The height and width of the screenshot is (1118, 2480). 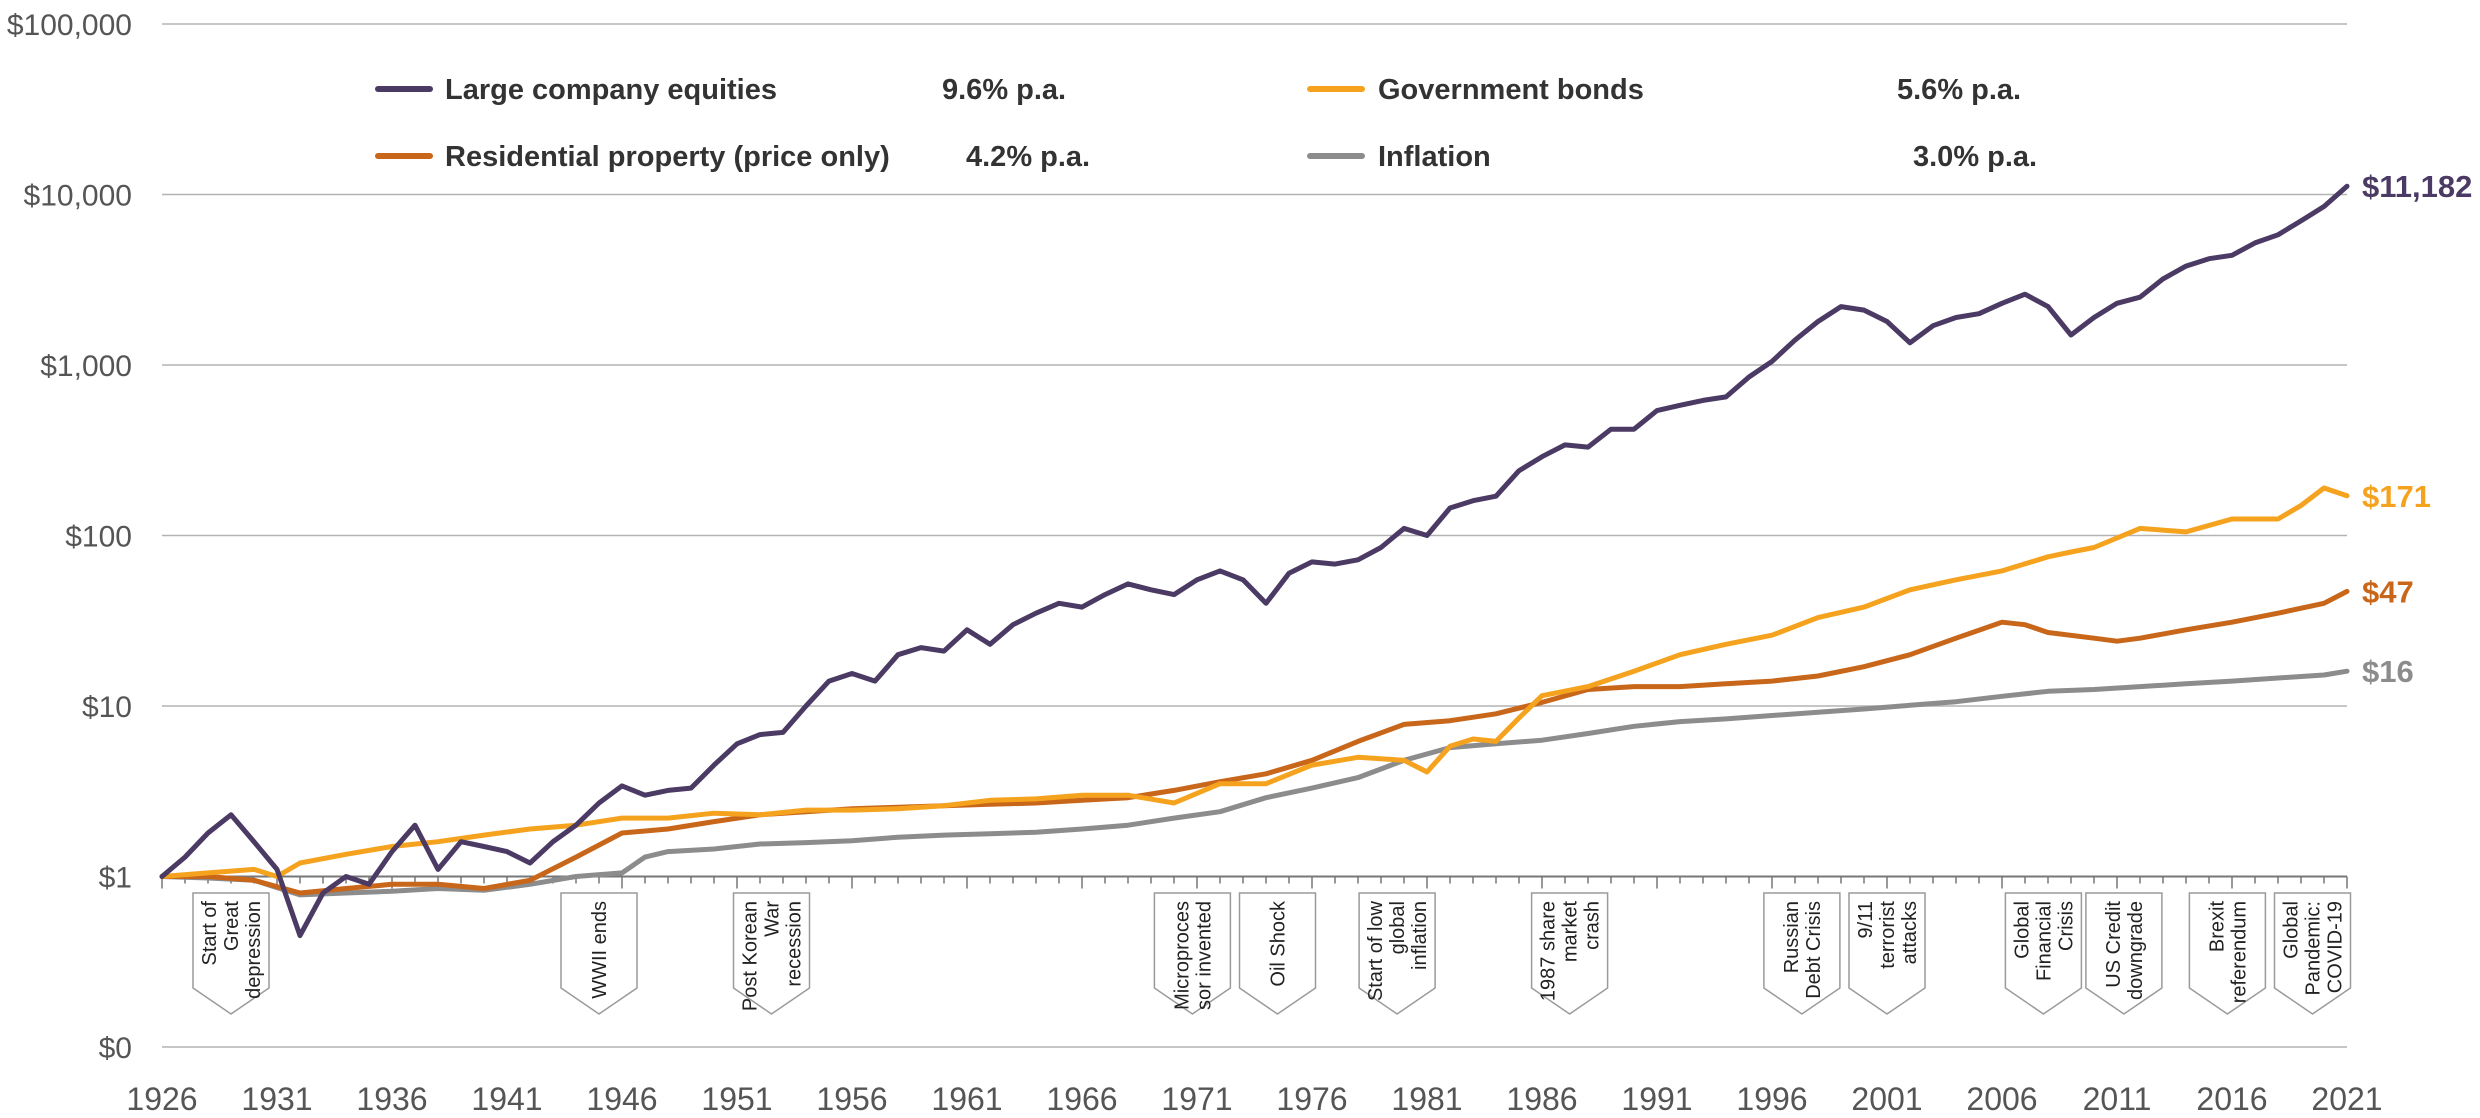 What do you see at coordinates (1771, 1099) in the screenshot?
I see `x-tick-label: 1996` at bounding box center [1771, 1099].